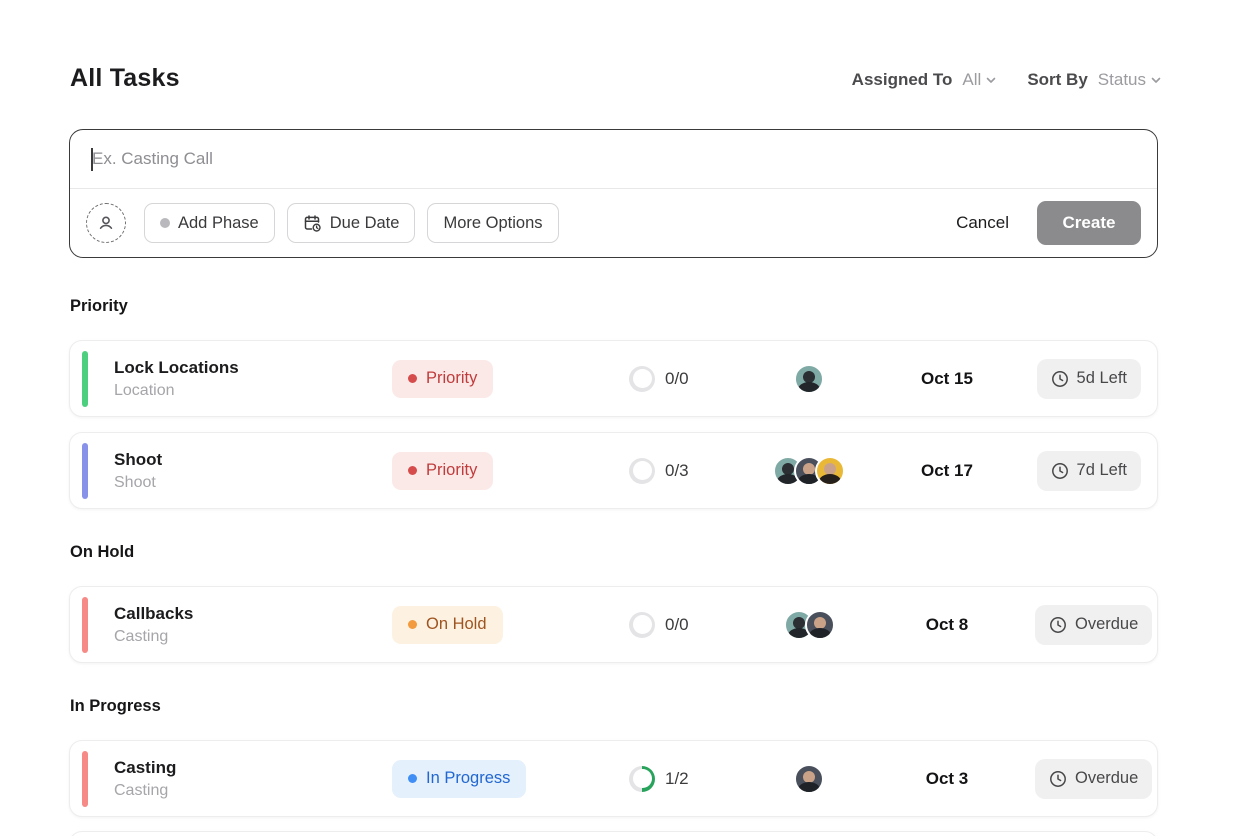 This screenshot has height=836, width=1234. Describe the element at coordinates (99, 306) in the screenshot. I see `section-label-priority: Priority` at that location.